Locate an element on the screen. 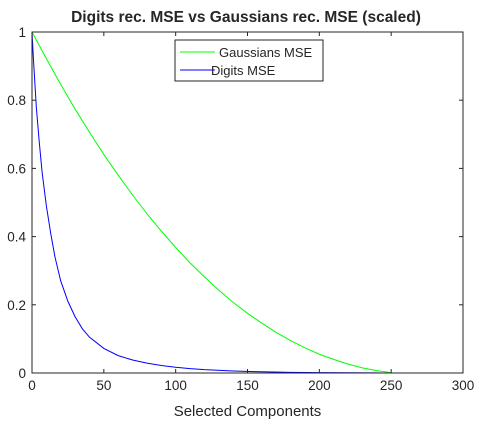 The width and height of the screenshot is (482, 425). x-tick-label: 200 is located at coordinates (319, 385).